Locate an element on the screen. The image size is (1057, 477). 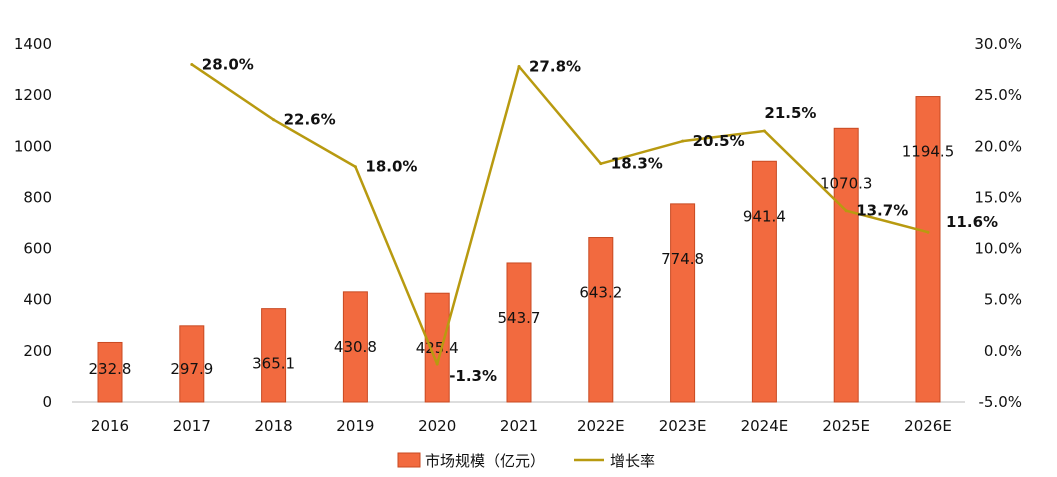
left-tick-label: 400 is located at coordinates (37, 300).